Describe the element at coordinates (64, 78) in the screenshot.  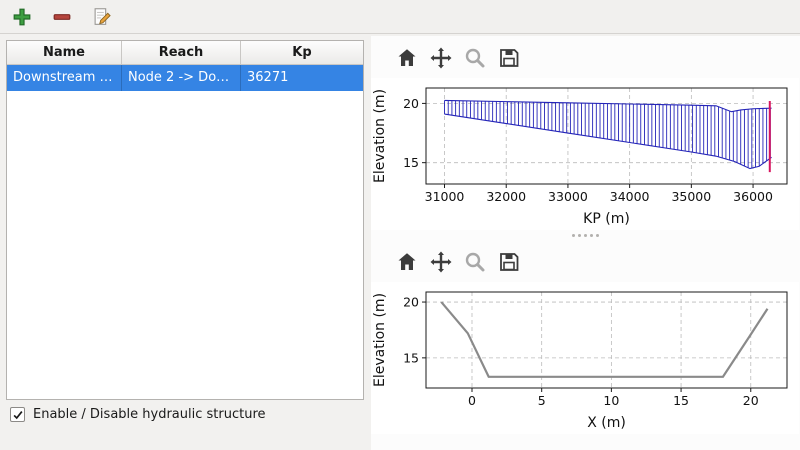
I see `cell-name: Downstream weir` at that location.